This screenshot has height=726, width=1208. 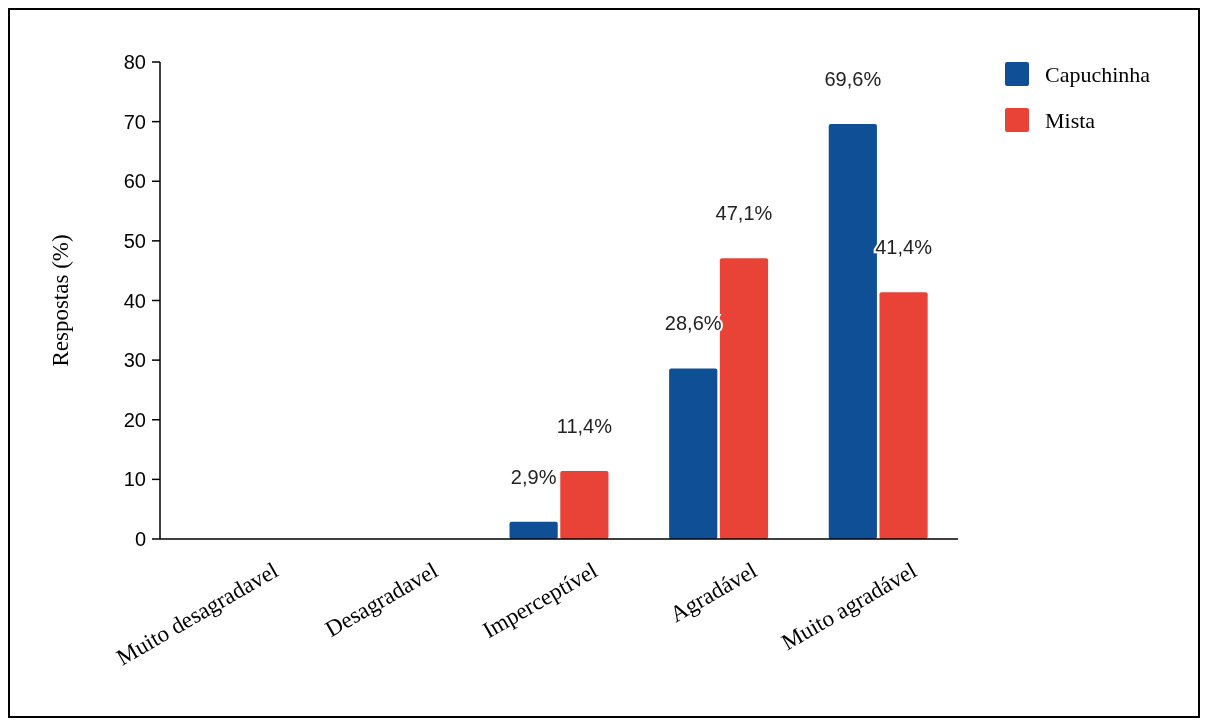 I want to click on data-label: 2,9%, so click(x=533, y=476).